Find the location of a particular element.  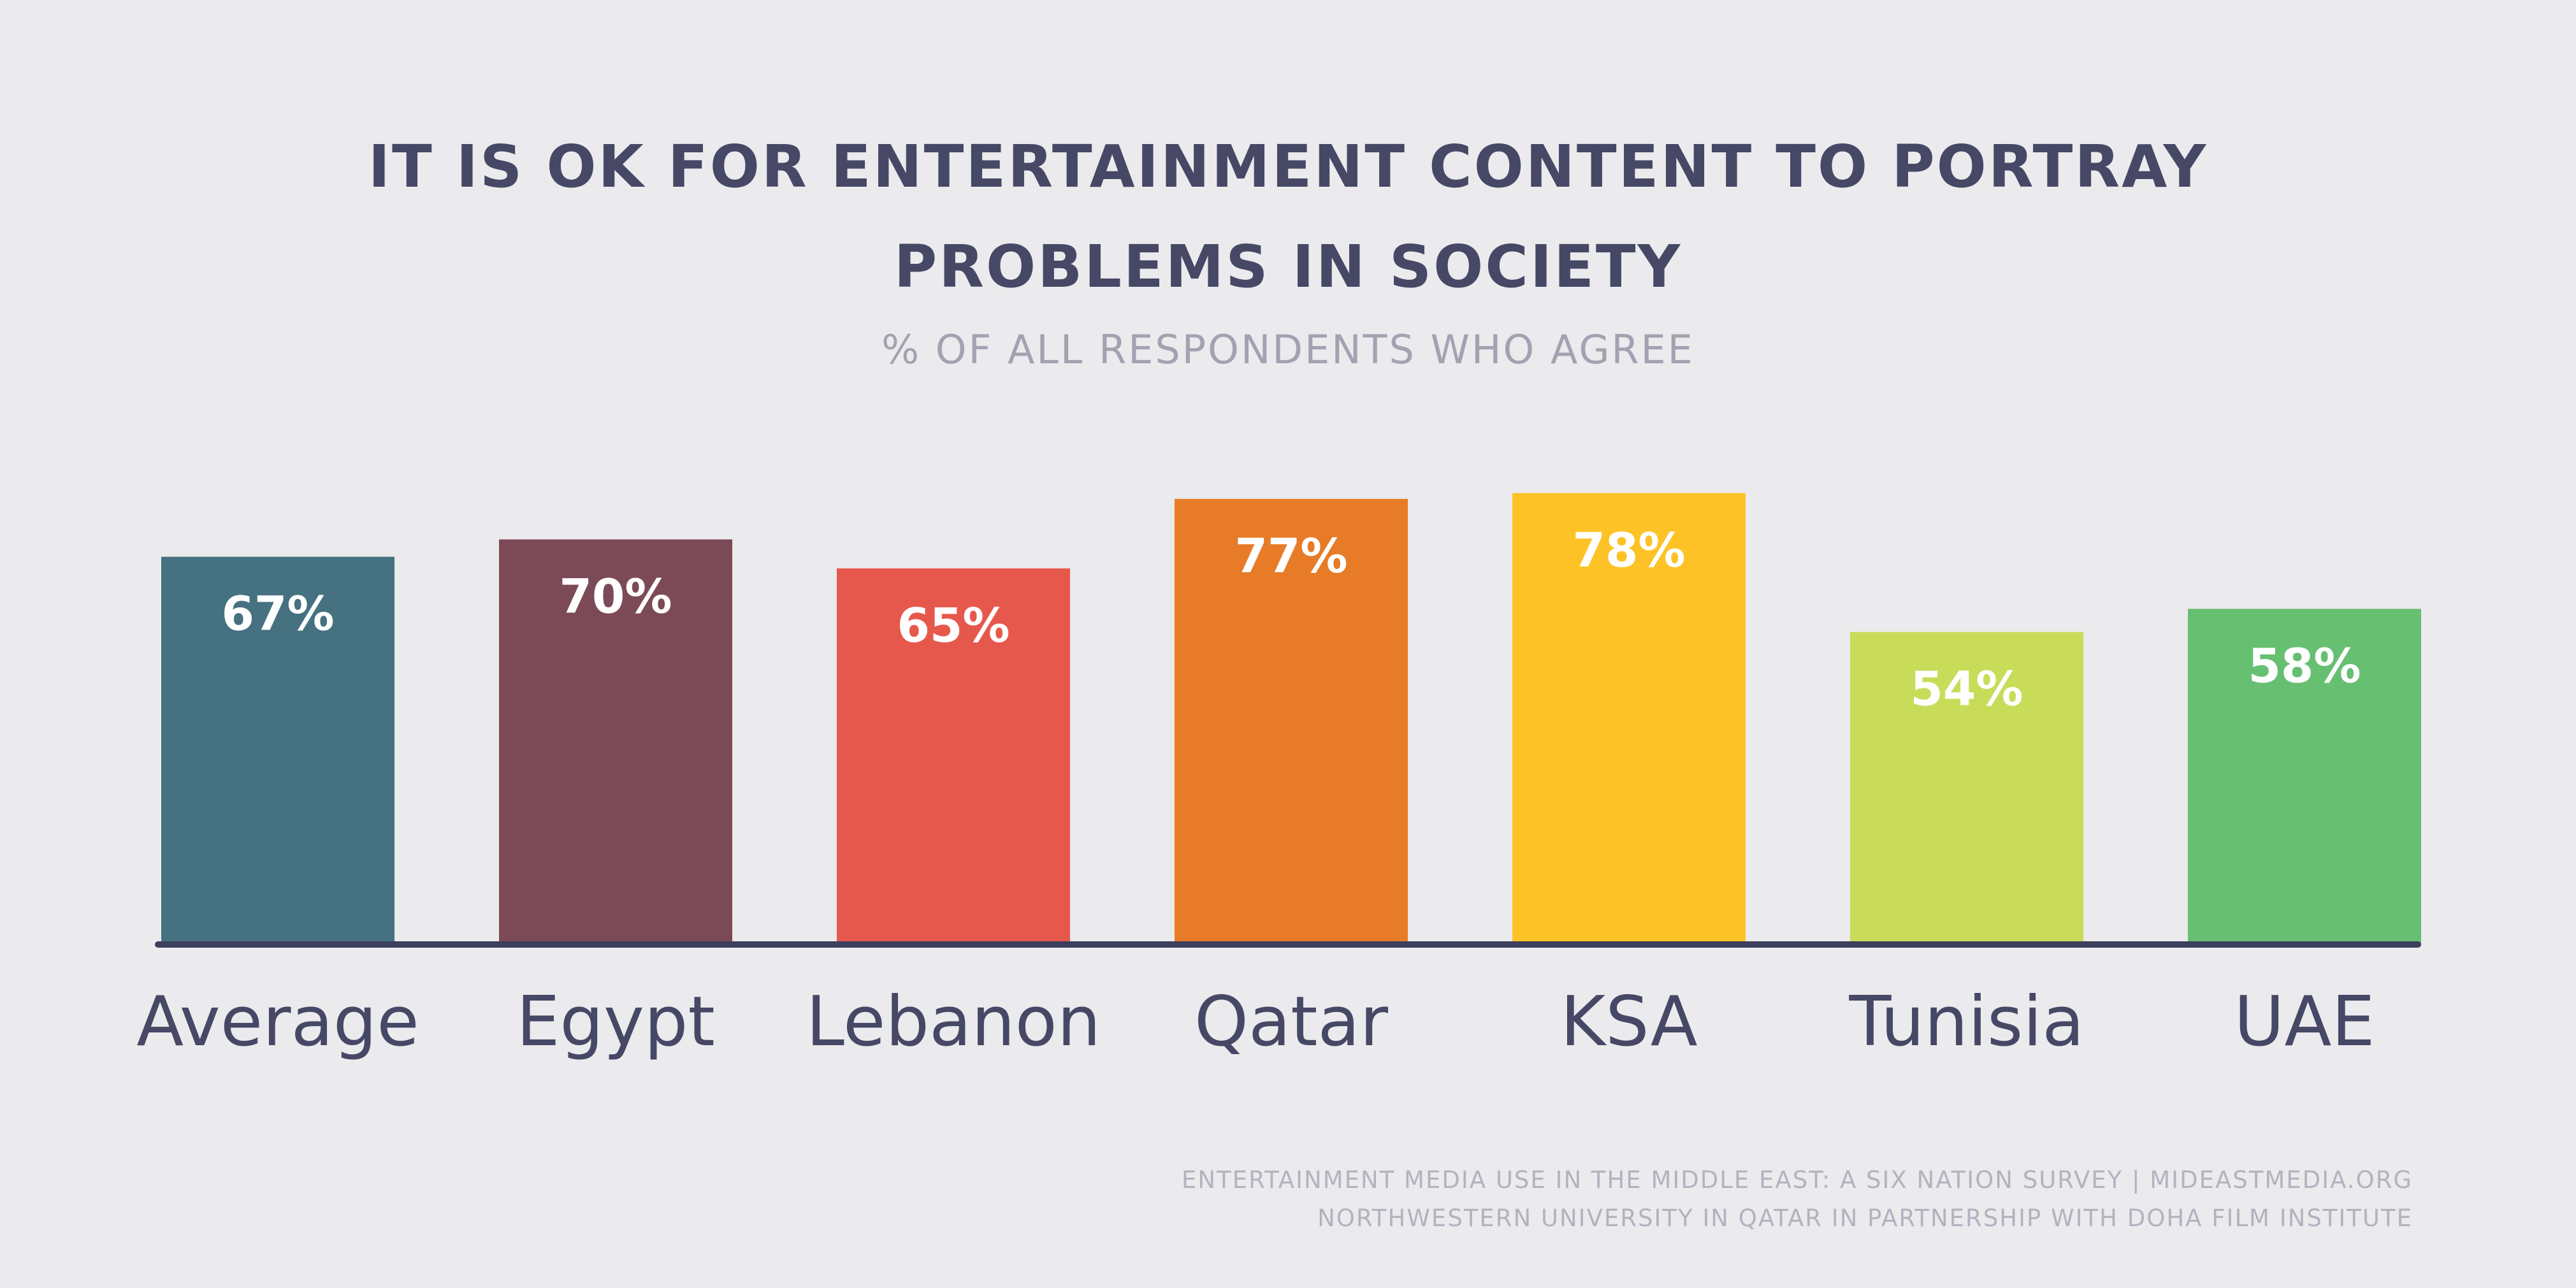

bar-tunisia is located at coordinates (1966, 788).